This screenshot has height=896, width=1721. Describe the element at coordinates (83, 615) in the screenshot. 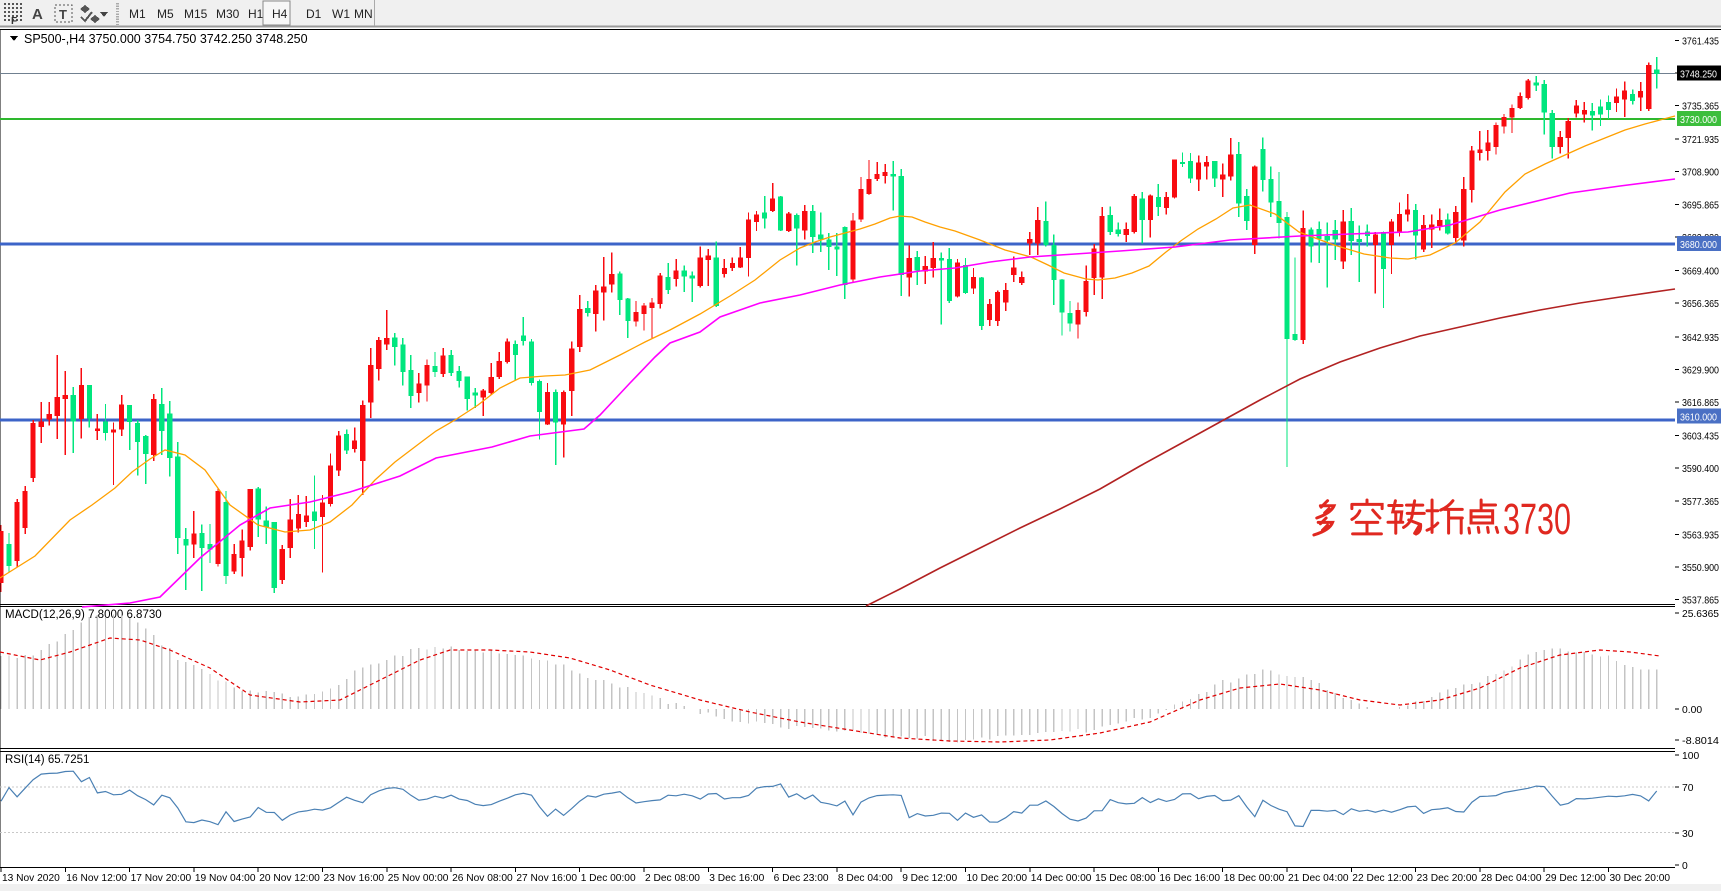

I see `svg-text: MACD(12,26,9) 7.8000 6.8730` at that location.